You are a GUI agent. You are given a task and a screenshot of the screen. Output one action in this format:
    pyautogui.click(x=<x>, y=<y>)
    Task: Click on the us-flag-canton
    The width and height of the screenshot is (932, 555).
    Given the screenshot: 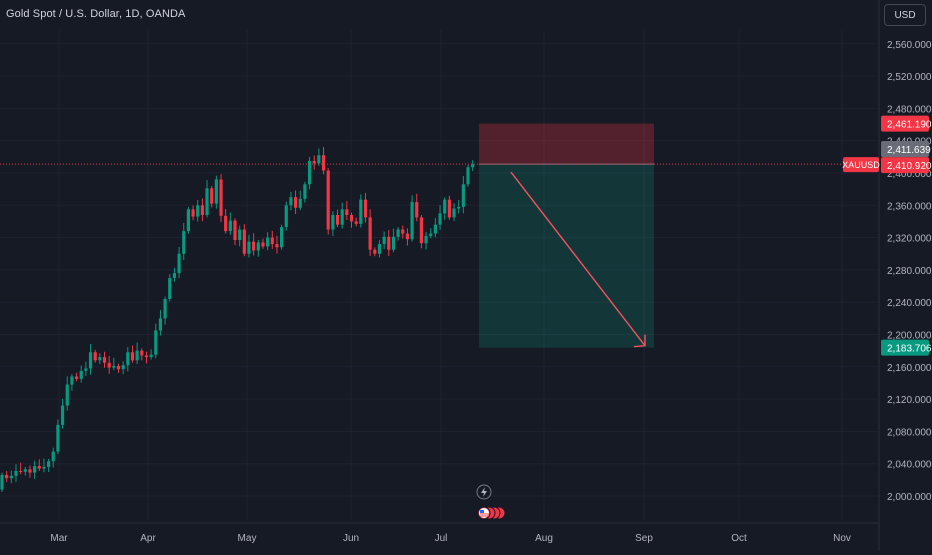 What is the action you would take?
    pyautogui.click(x=482, y=511)
    